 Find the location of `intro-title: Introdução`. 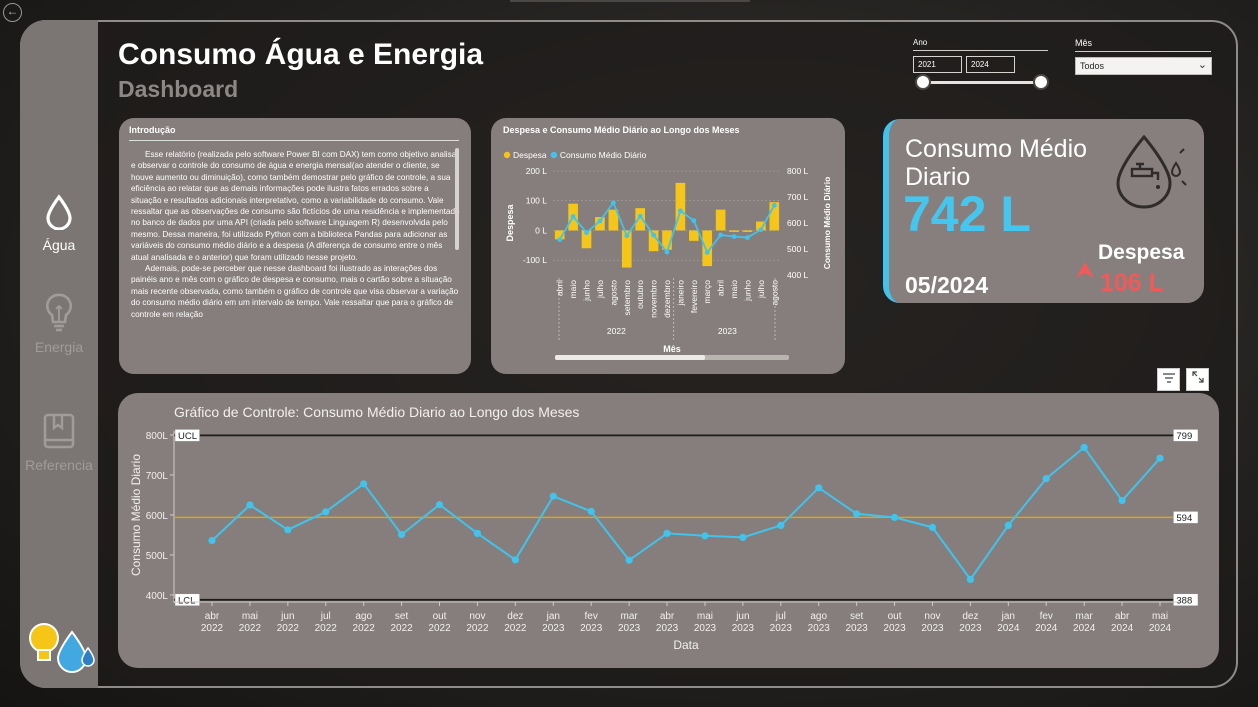

intro-title: Introdução is located at coordinates (294, 133).